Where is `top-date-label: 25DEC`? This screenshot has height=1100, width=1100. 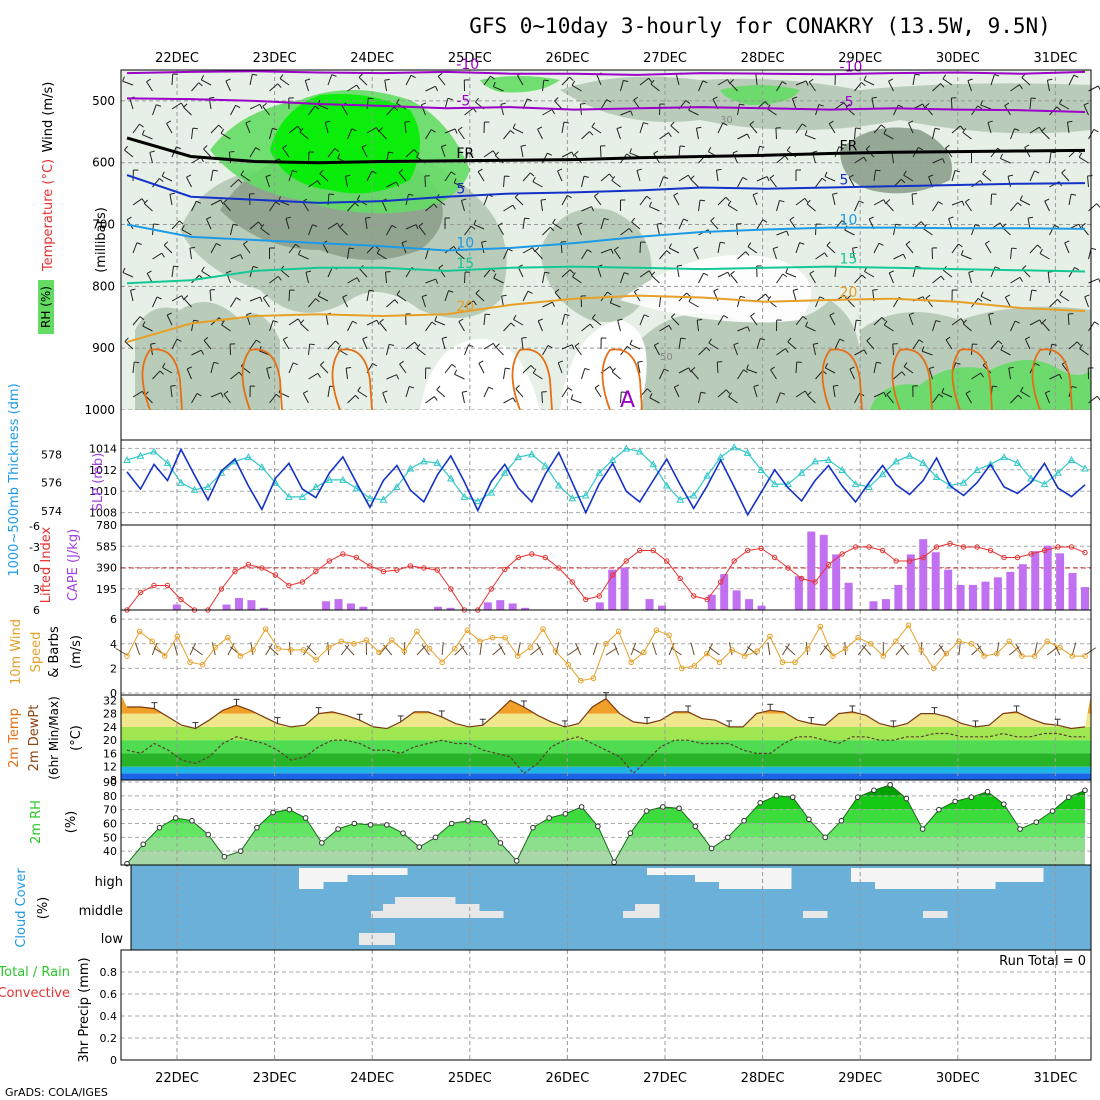 top-date-label: 25DEC is located at coordinates (470, 58).